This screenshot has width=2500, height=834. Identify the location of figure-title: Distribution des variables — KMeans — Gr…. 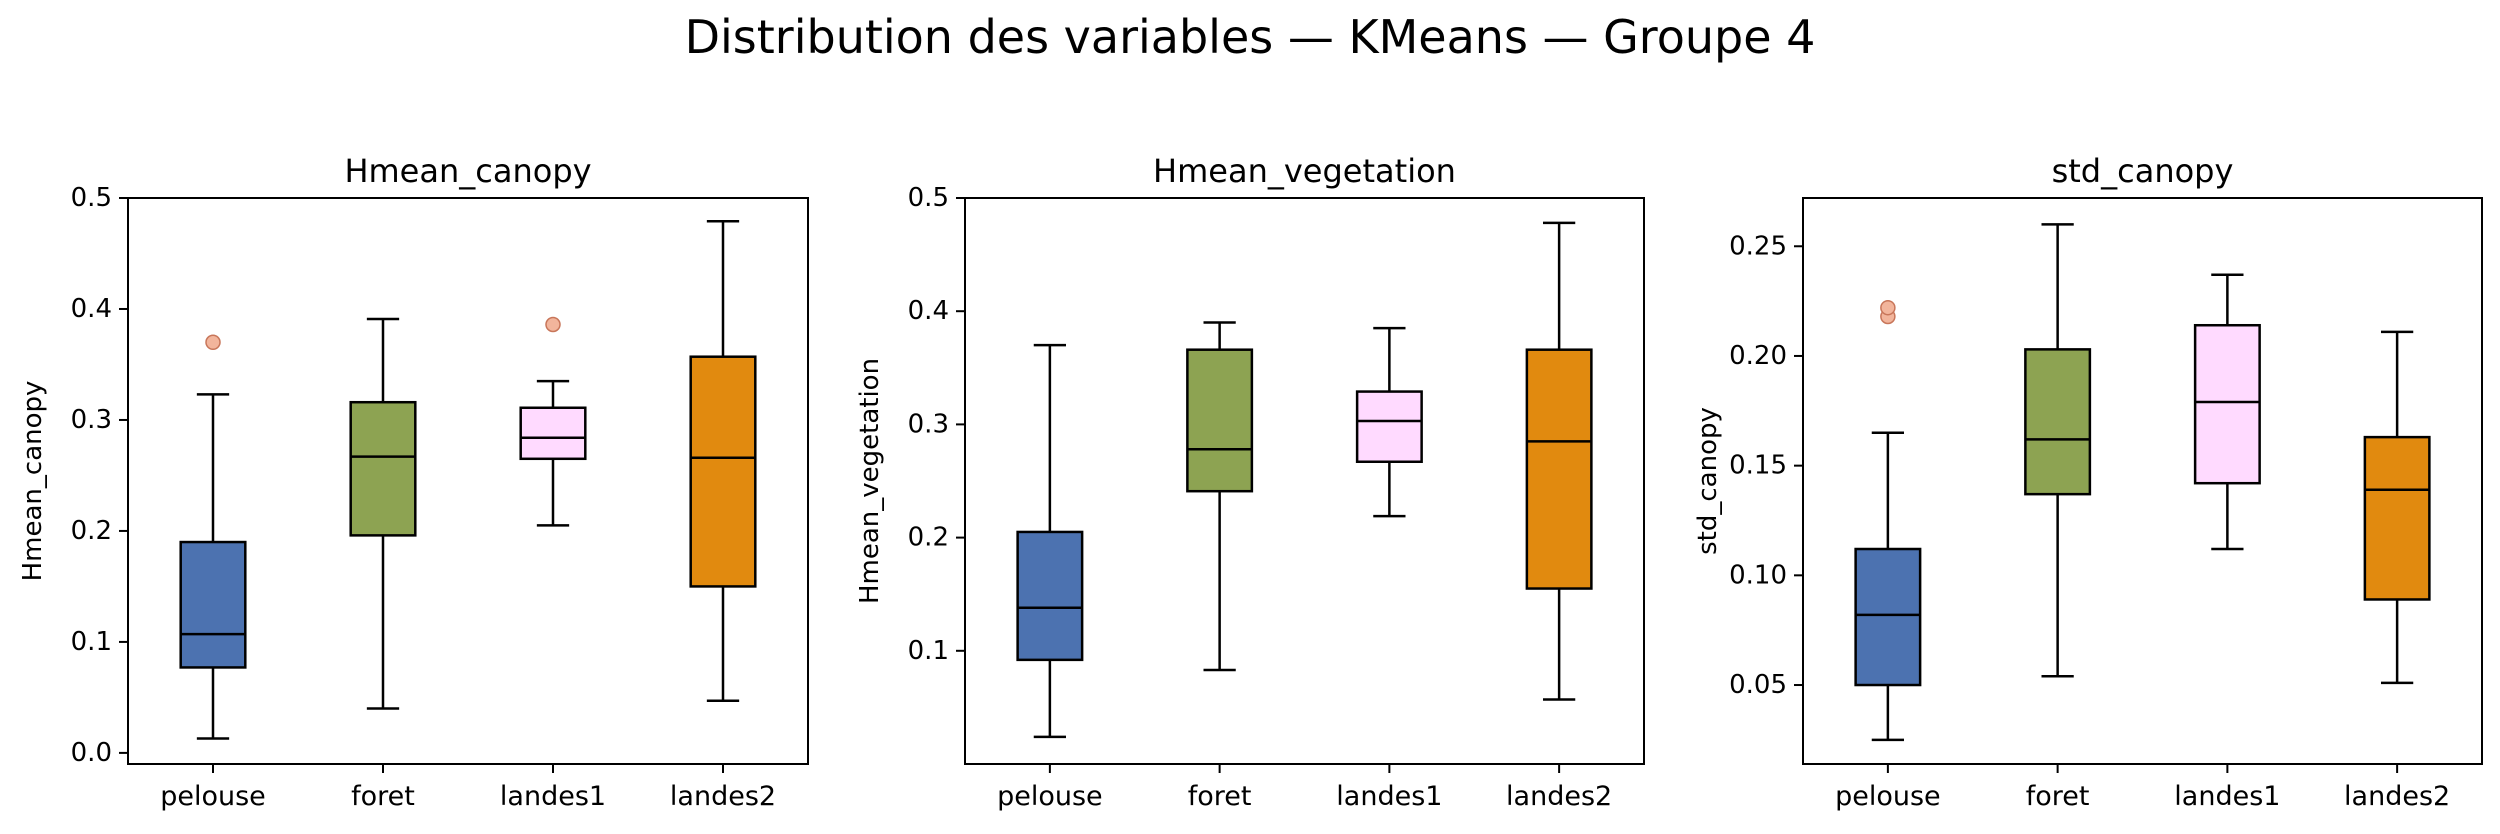
(1250, 37).